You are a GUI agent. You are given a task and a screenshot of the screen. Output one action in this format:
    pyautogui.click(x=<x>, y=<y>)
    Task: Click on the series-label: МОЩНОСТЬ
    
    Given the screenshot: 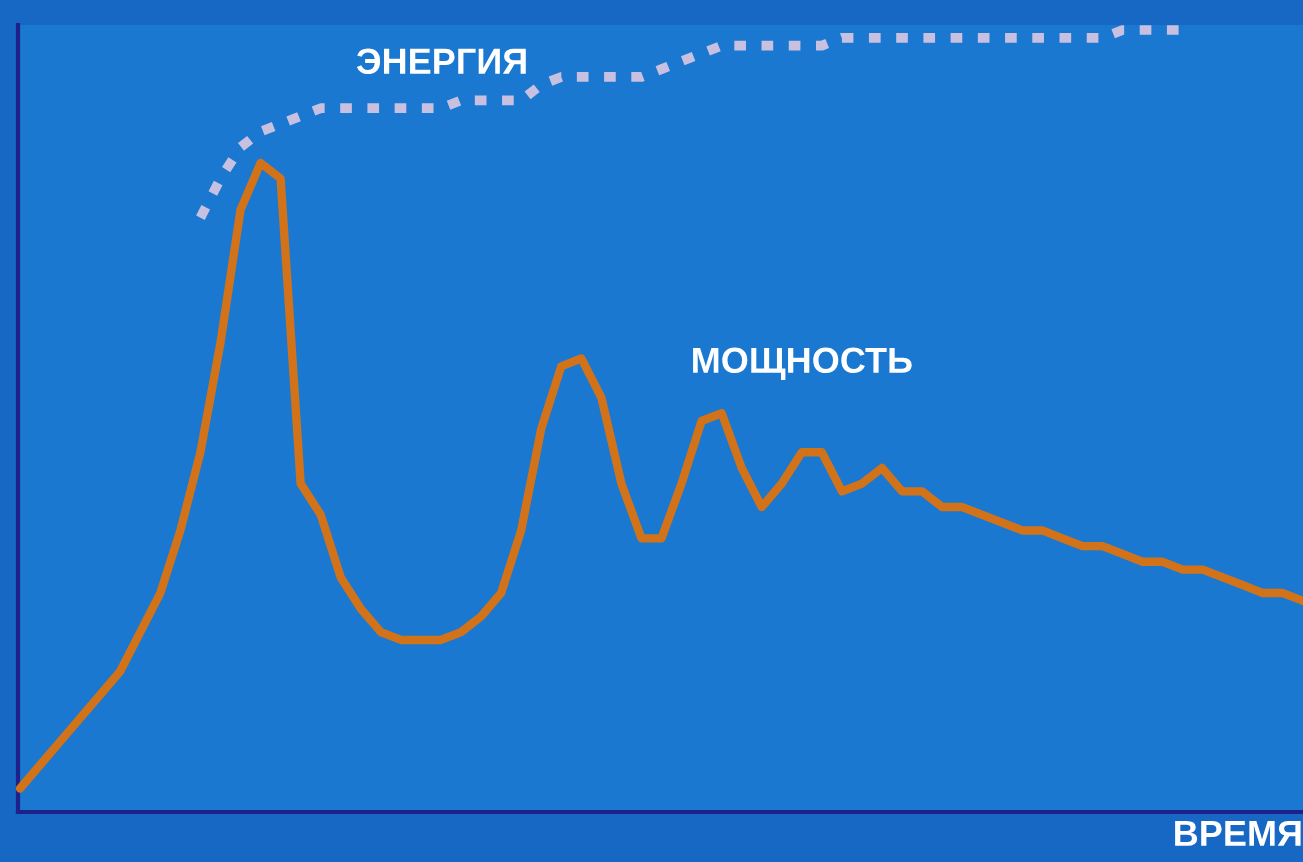 What is the action you would take?
    pyautogui.click(x=802, y=363)
    